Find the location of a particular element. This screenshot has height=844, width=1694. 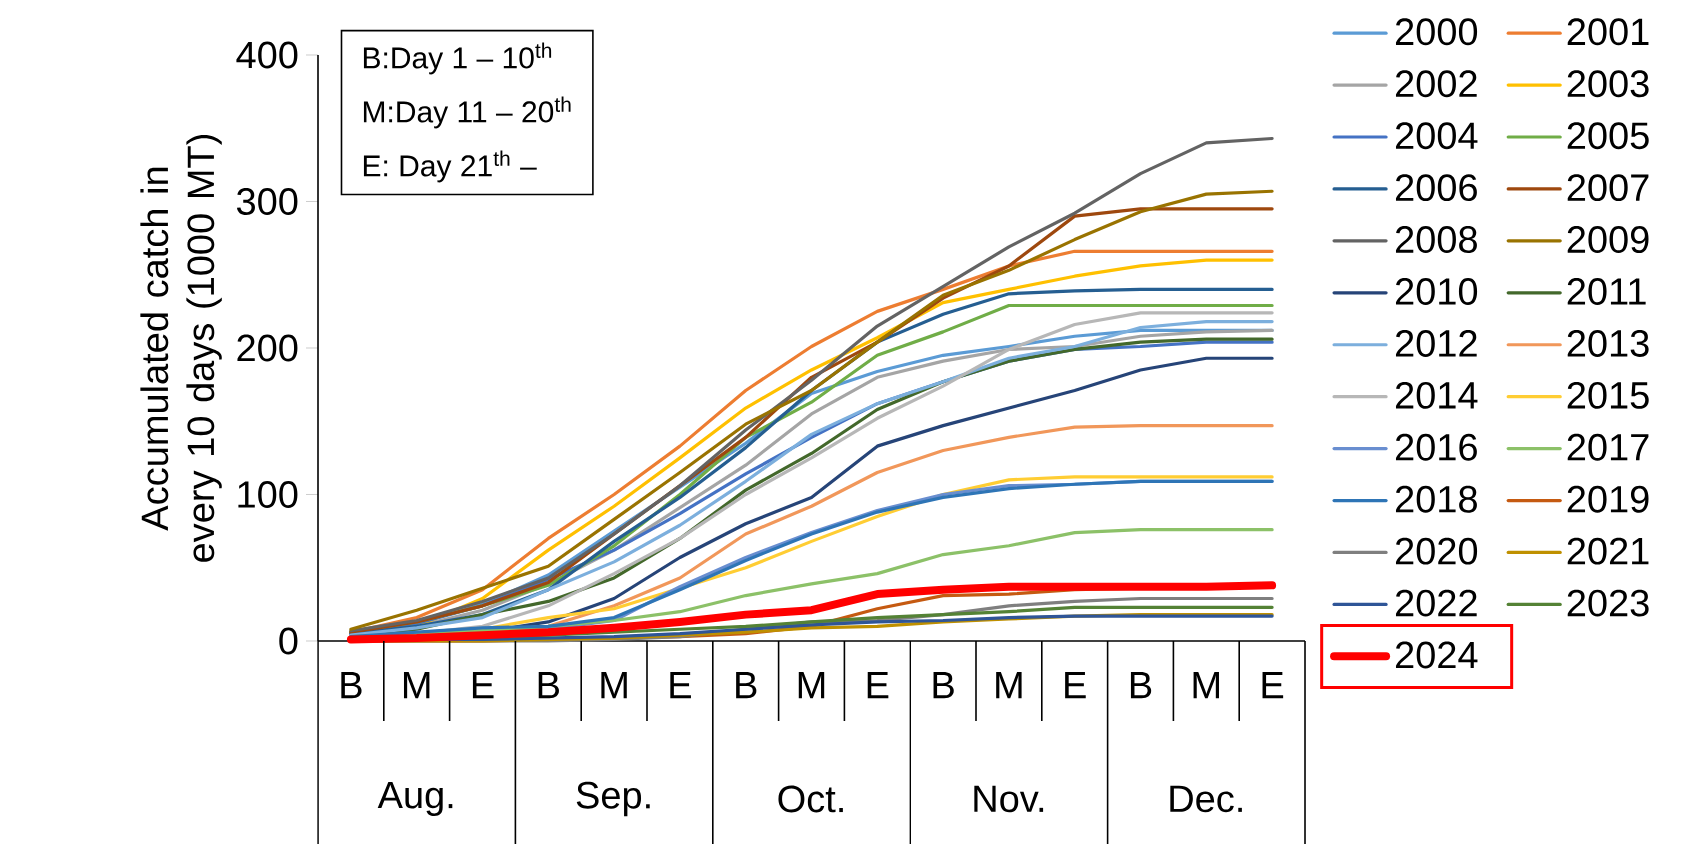

legend-label: 2002 is located at coordinates (1436, 84).